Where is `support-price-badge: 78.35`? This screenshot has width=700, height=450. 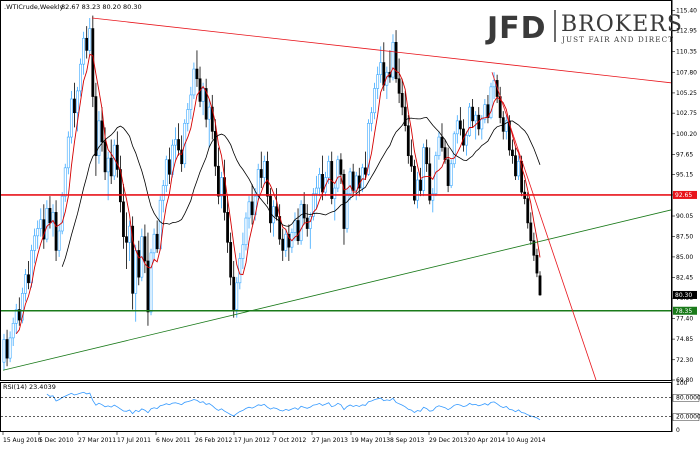 support-price-badge: 78.35 is located at coordinates (683, 311).